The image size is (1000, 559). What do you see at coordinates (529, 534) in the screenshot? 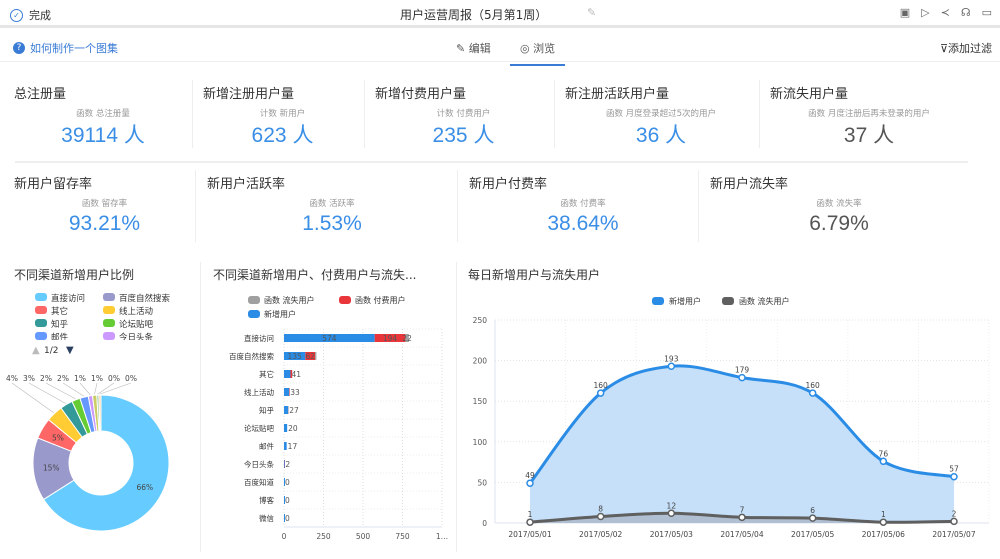
I see `x-tick-label: 2017/05/01` at bounding box center [529, 534].